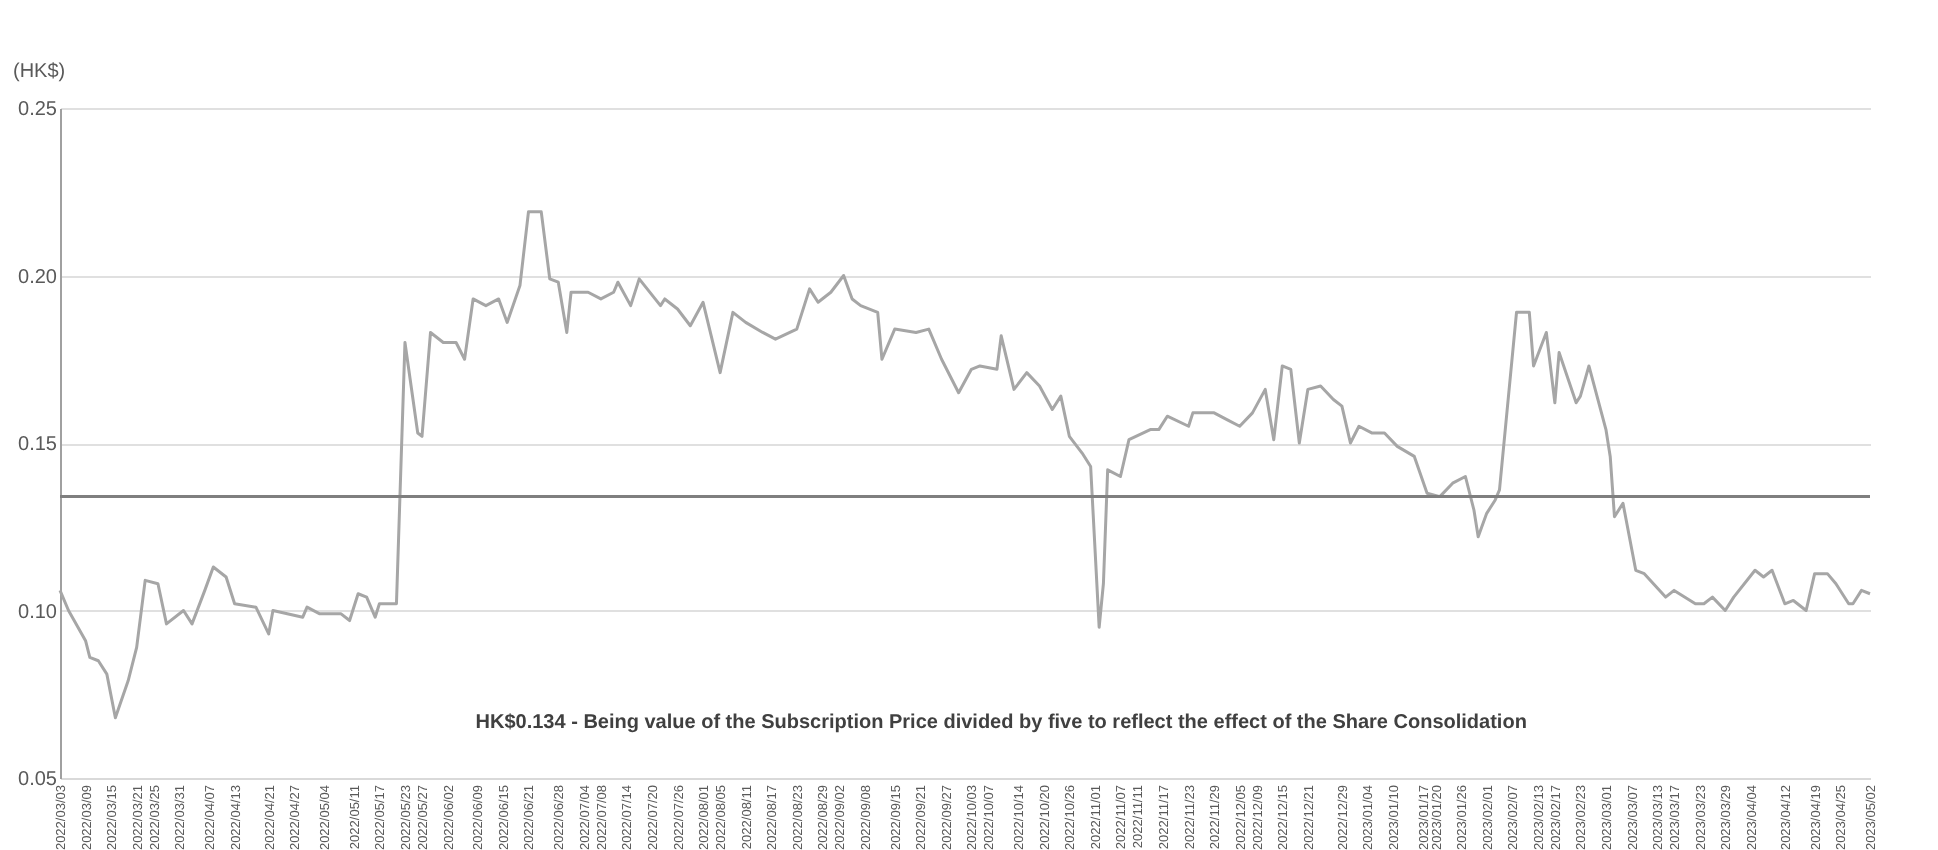 The height and width of the screenshot is (850, 1938). I want to click on y-tick-label: 0.20, so click(38, 277).